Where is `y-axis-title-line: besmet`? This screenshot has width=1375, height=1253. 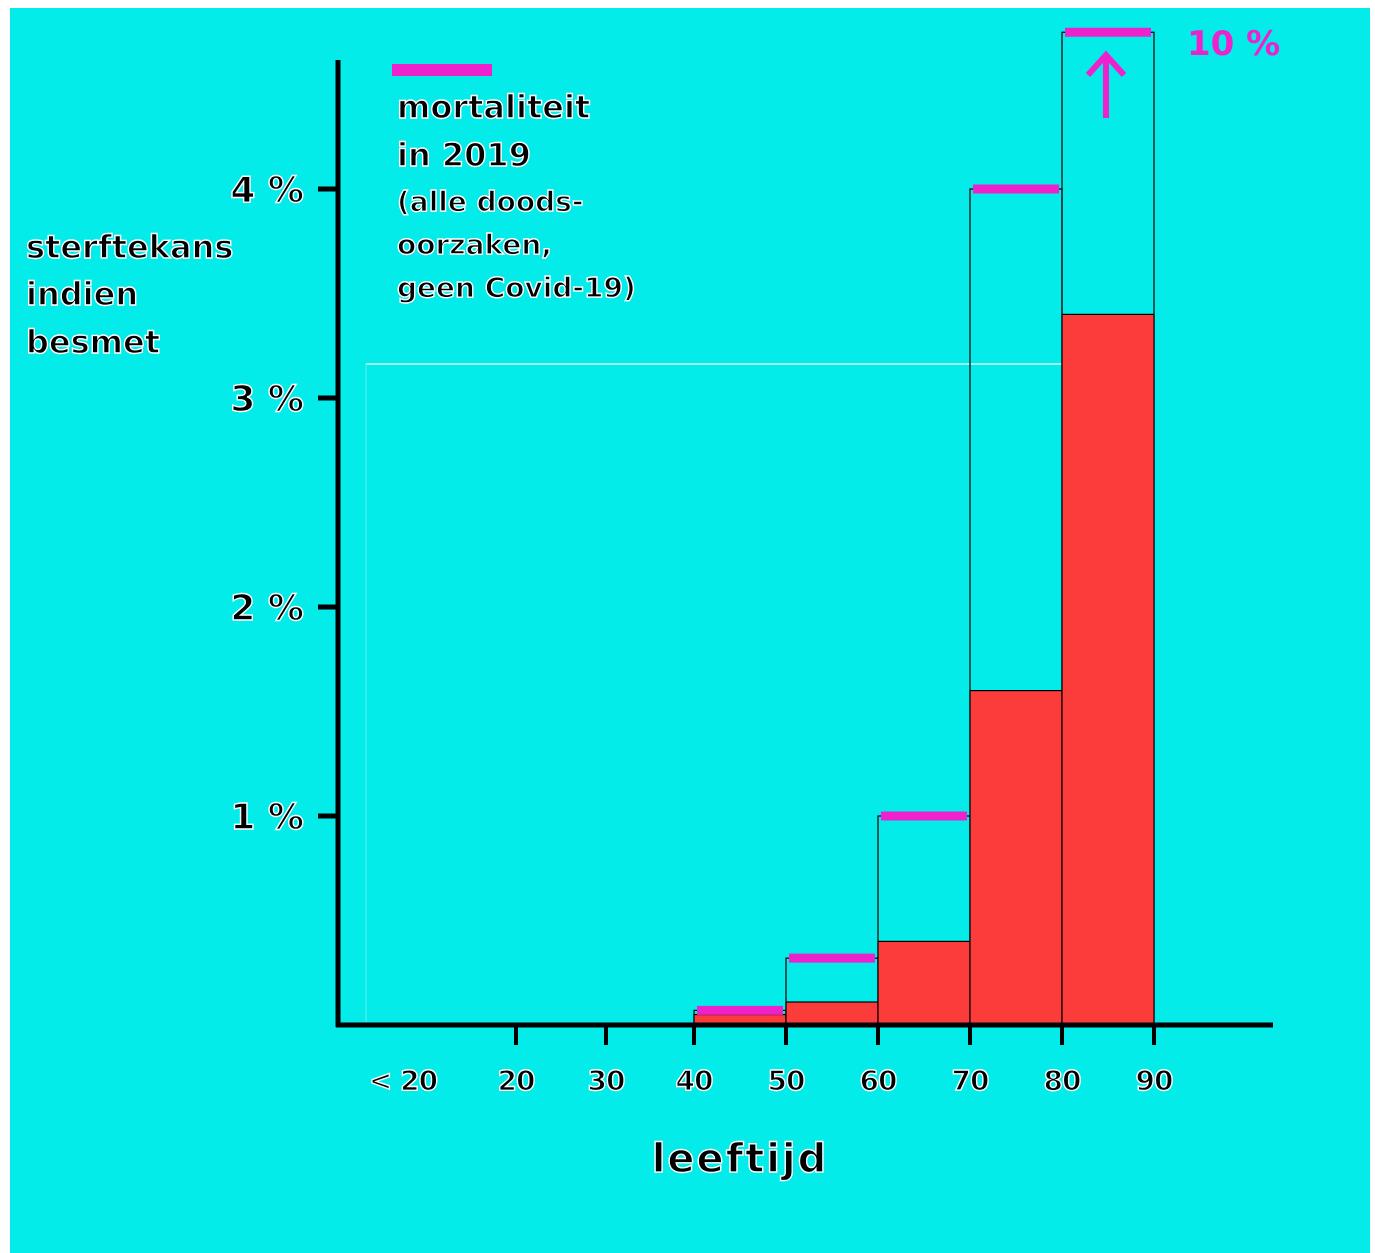 y-axis-title-line: besmet is located at coordinates (93, 342).